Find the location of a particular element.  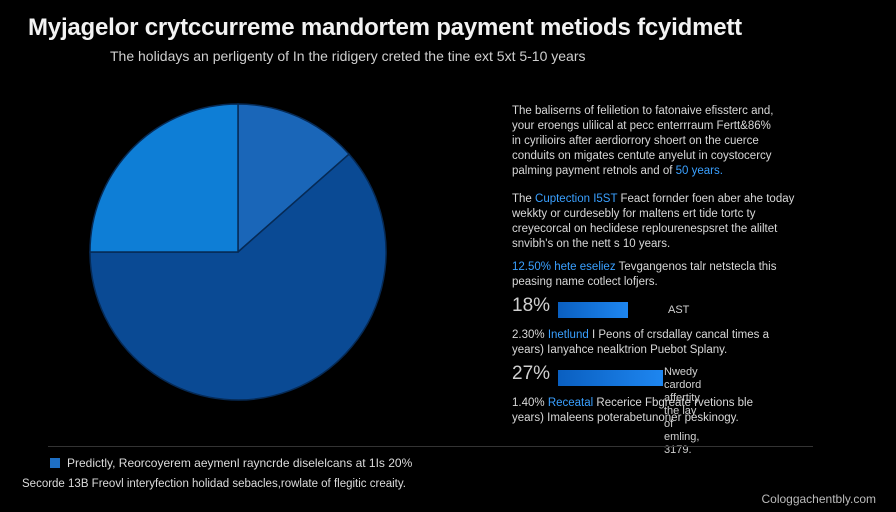

note-2-highlight: Receatal is located at coordinates (570, 403).